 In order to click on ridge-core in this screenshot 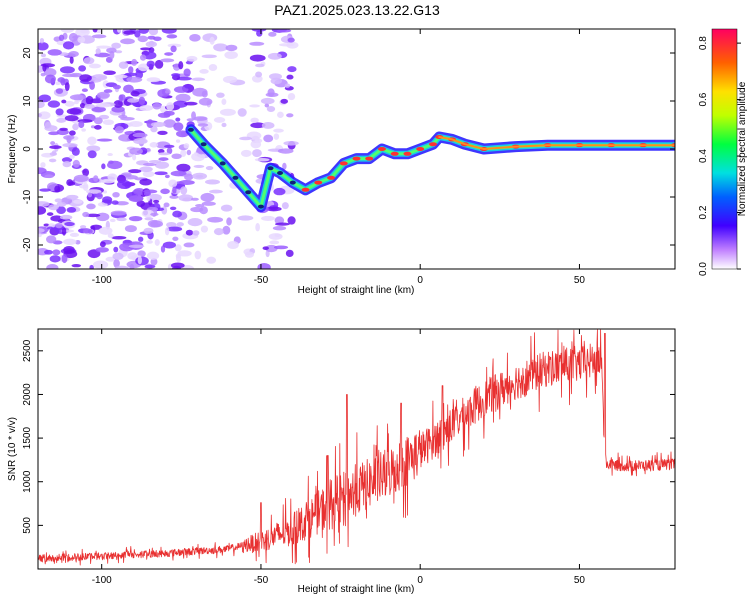, I will do `click(556, 143)`.